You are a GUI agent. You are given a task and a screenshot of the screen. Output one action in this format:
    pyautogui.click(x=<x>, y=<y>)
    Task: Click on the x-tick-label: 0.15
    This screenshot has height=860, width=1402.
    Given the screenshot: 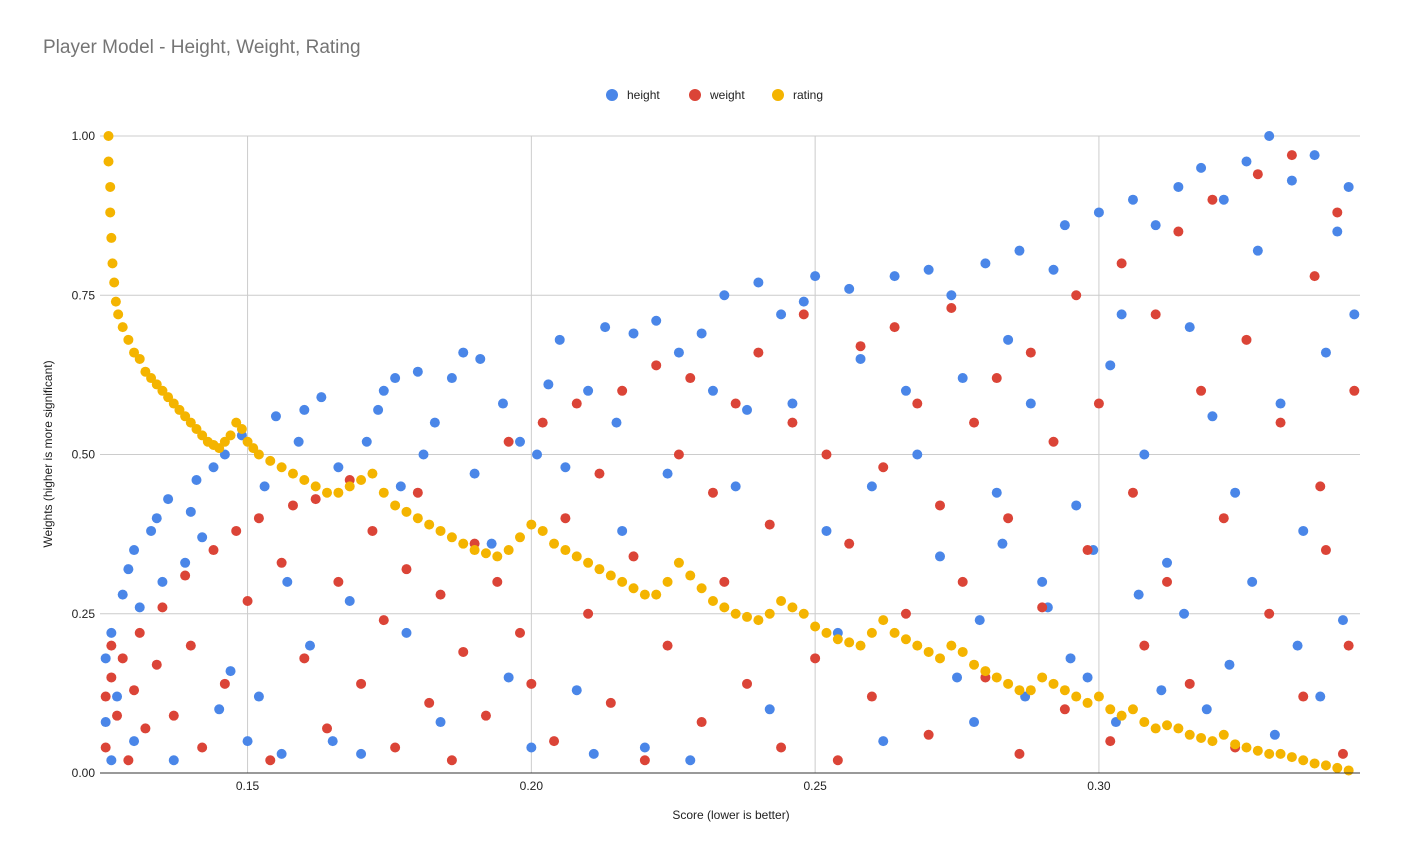 What is the action you would take?
    pyautogui.click(x=248, y=786)
    